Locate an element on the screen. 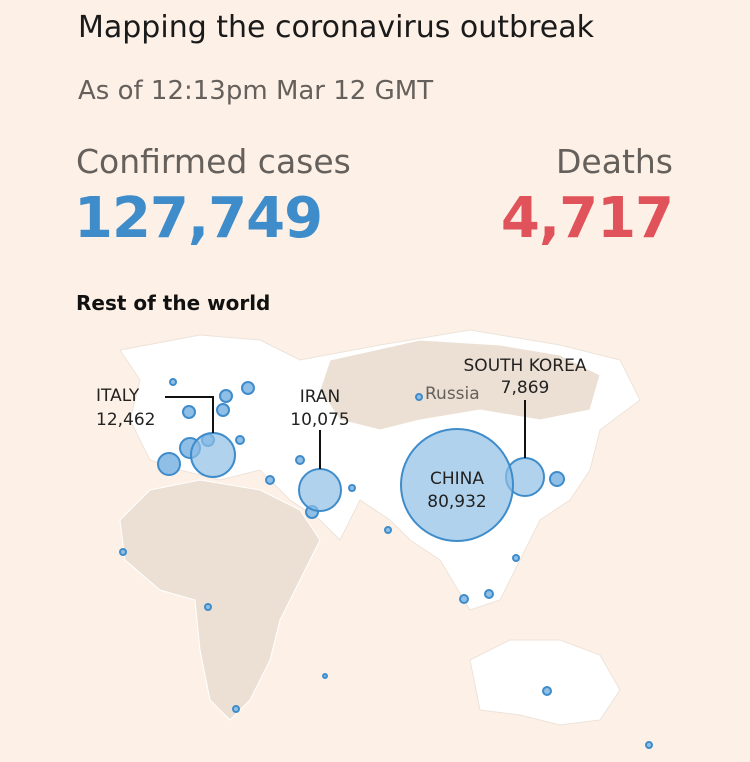  stat-label: Confirmed cases is located at coordinates (213, 161).